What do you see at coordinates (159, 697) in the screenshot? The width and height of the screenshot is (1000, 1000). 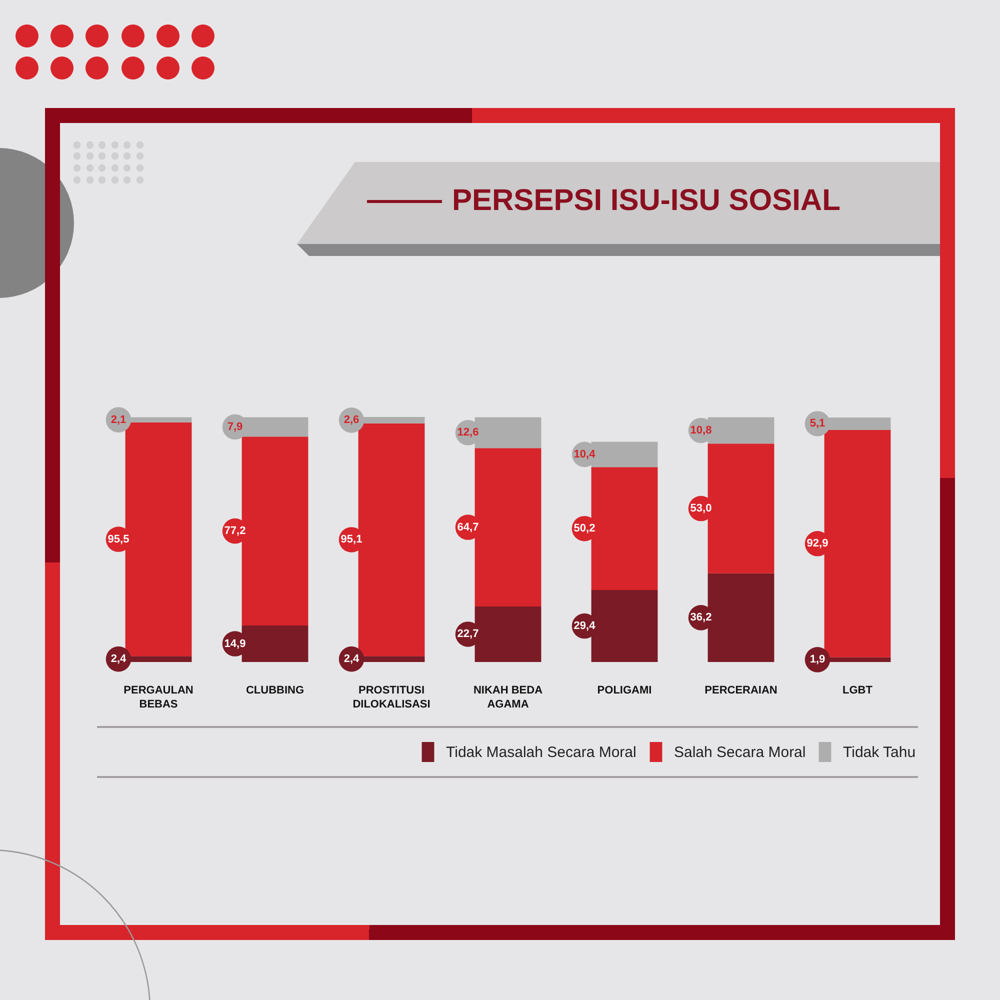 I see `x-tick-label: PERGAULAN BEBAS` at bounding box center [159, 697].